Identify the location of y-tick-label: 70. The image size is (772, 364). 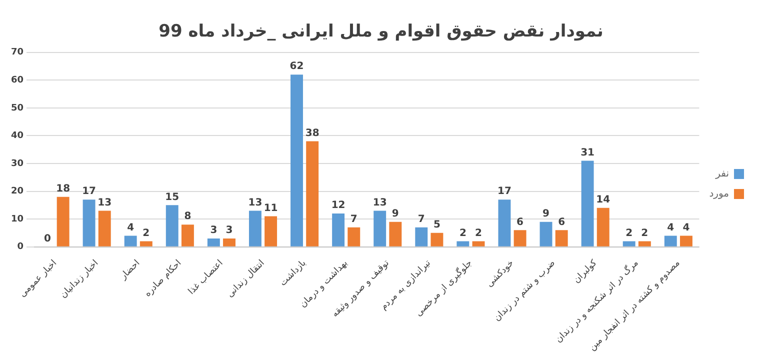
(17, 53).